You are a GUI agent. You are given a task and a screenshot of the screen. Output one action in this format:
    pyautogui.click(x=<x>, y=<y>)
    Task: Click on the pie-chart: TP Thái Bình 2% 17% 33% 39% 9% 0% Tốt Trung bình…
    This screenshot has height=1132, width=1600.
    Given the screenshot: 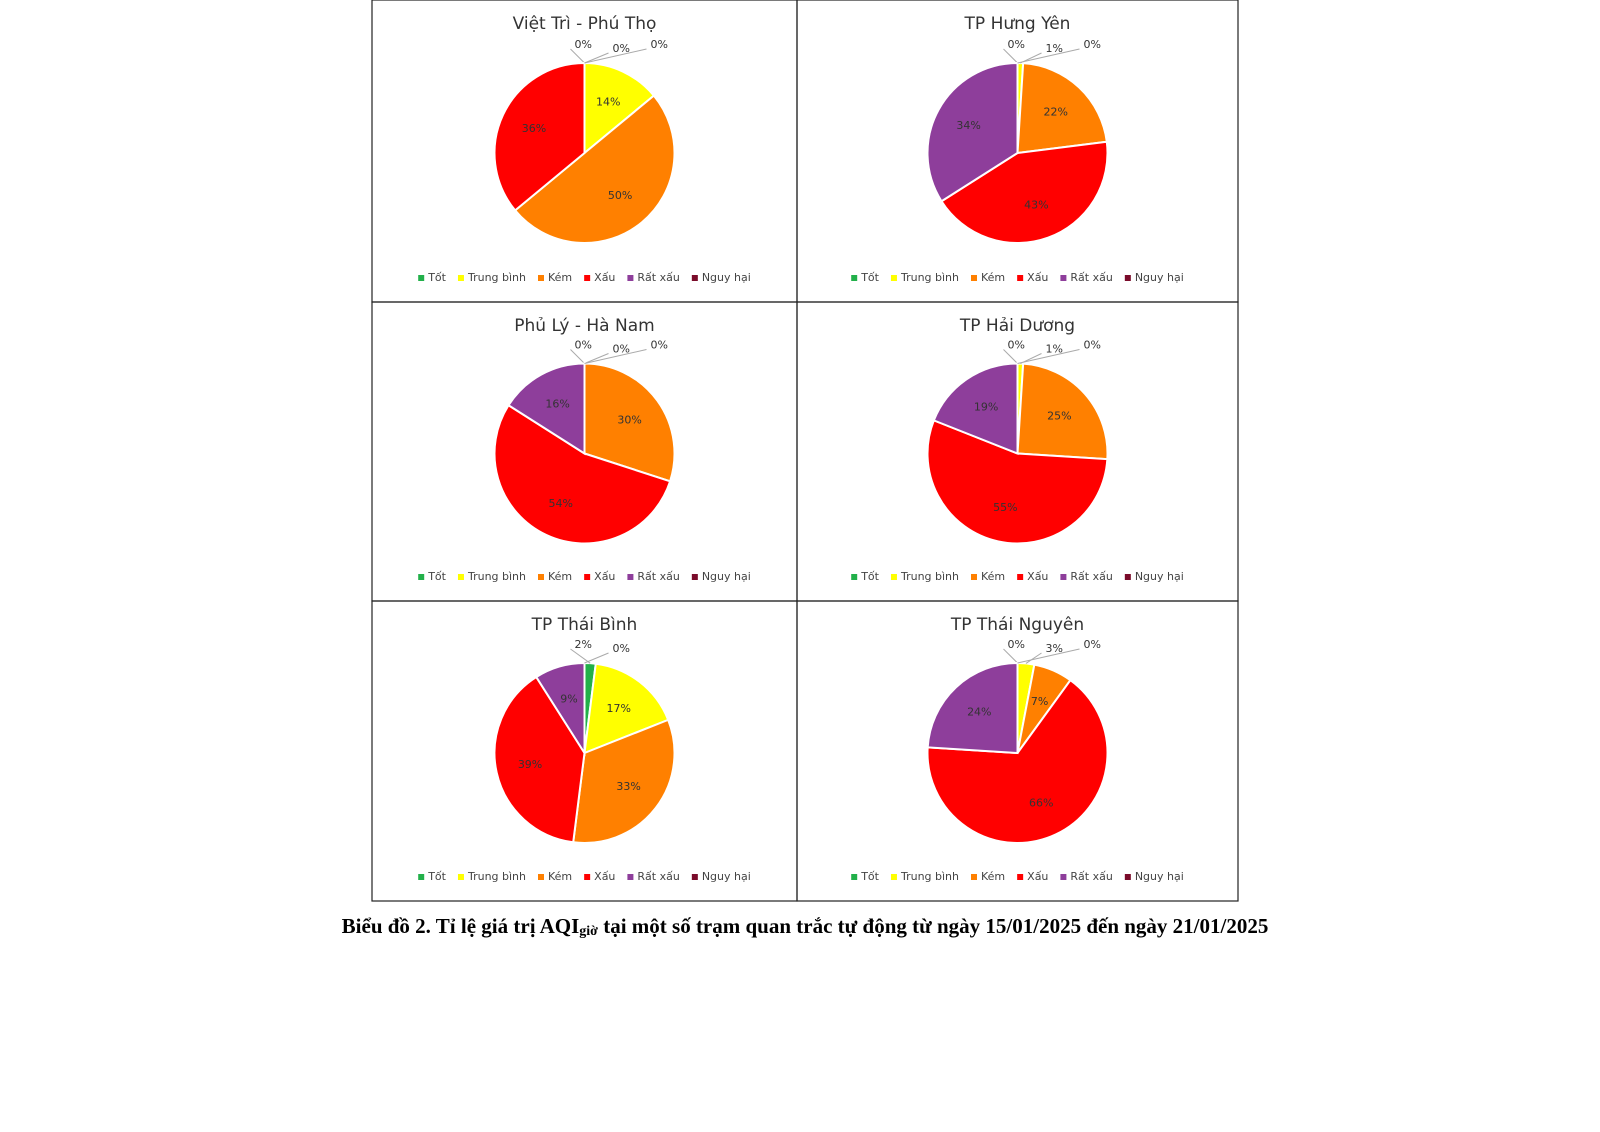 What is the action you would take?
    pyautogui.click(x=584, y=751)
    